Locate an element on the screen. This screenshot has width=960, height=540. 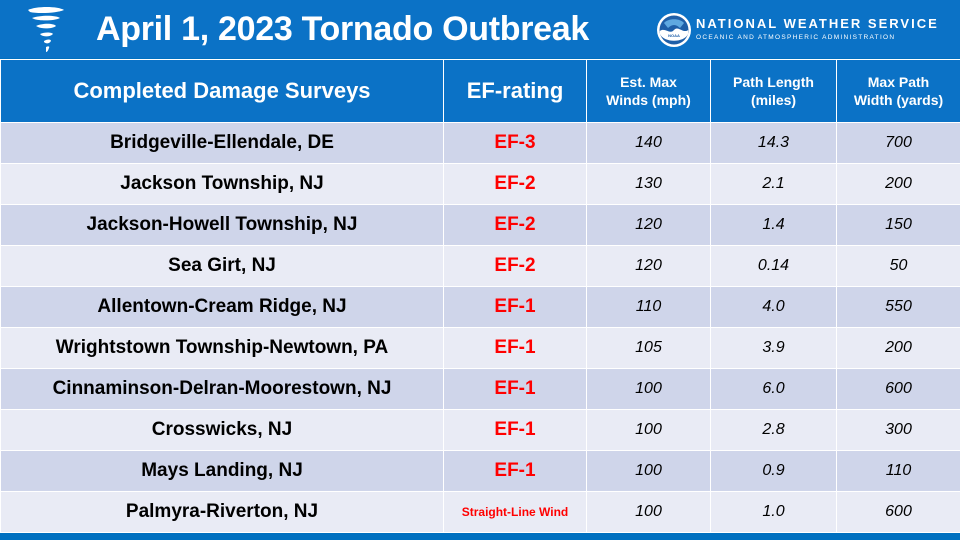
noaa-text: NOAA is located at coordinates (674, 35).